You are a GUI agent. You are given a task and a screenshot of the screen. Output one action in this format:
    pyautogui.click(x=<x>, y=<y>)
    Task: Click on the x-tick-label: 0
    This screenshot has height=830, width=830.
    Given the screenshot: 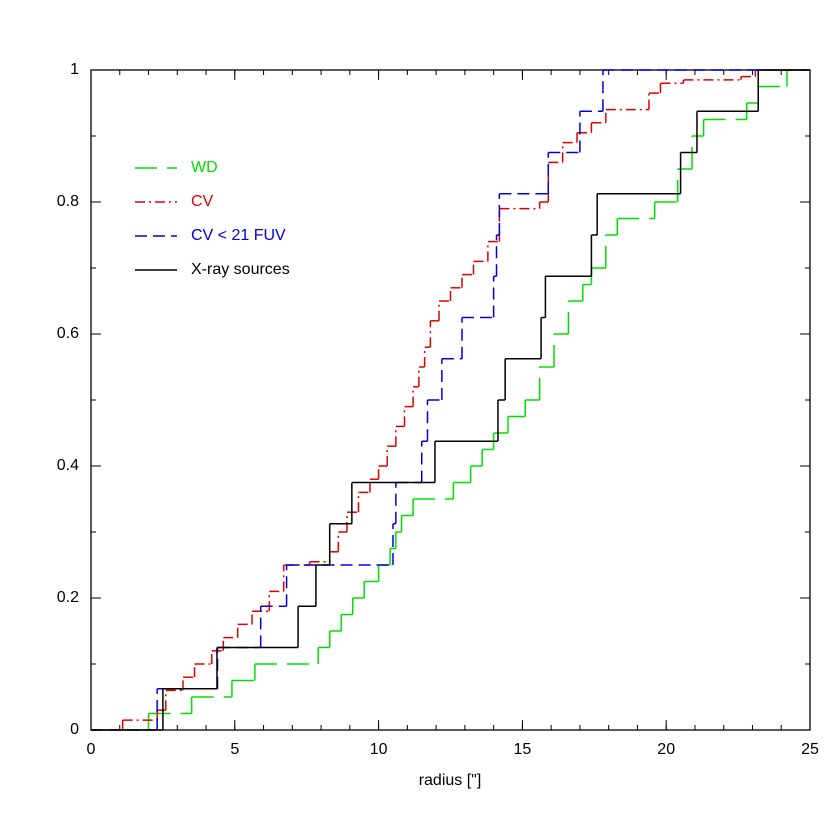 What is the action you would take?
    pyautogui.click(x=91, y=749)
    